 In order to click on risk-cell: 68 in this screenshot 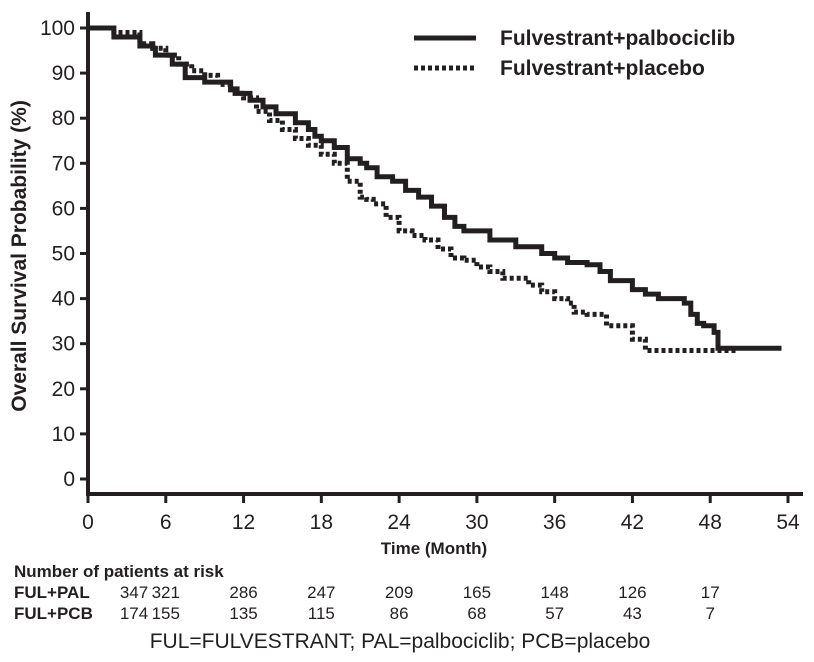, I will do `click(477, 613)`.